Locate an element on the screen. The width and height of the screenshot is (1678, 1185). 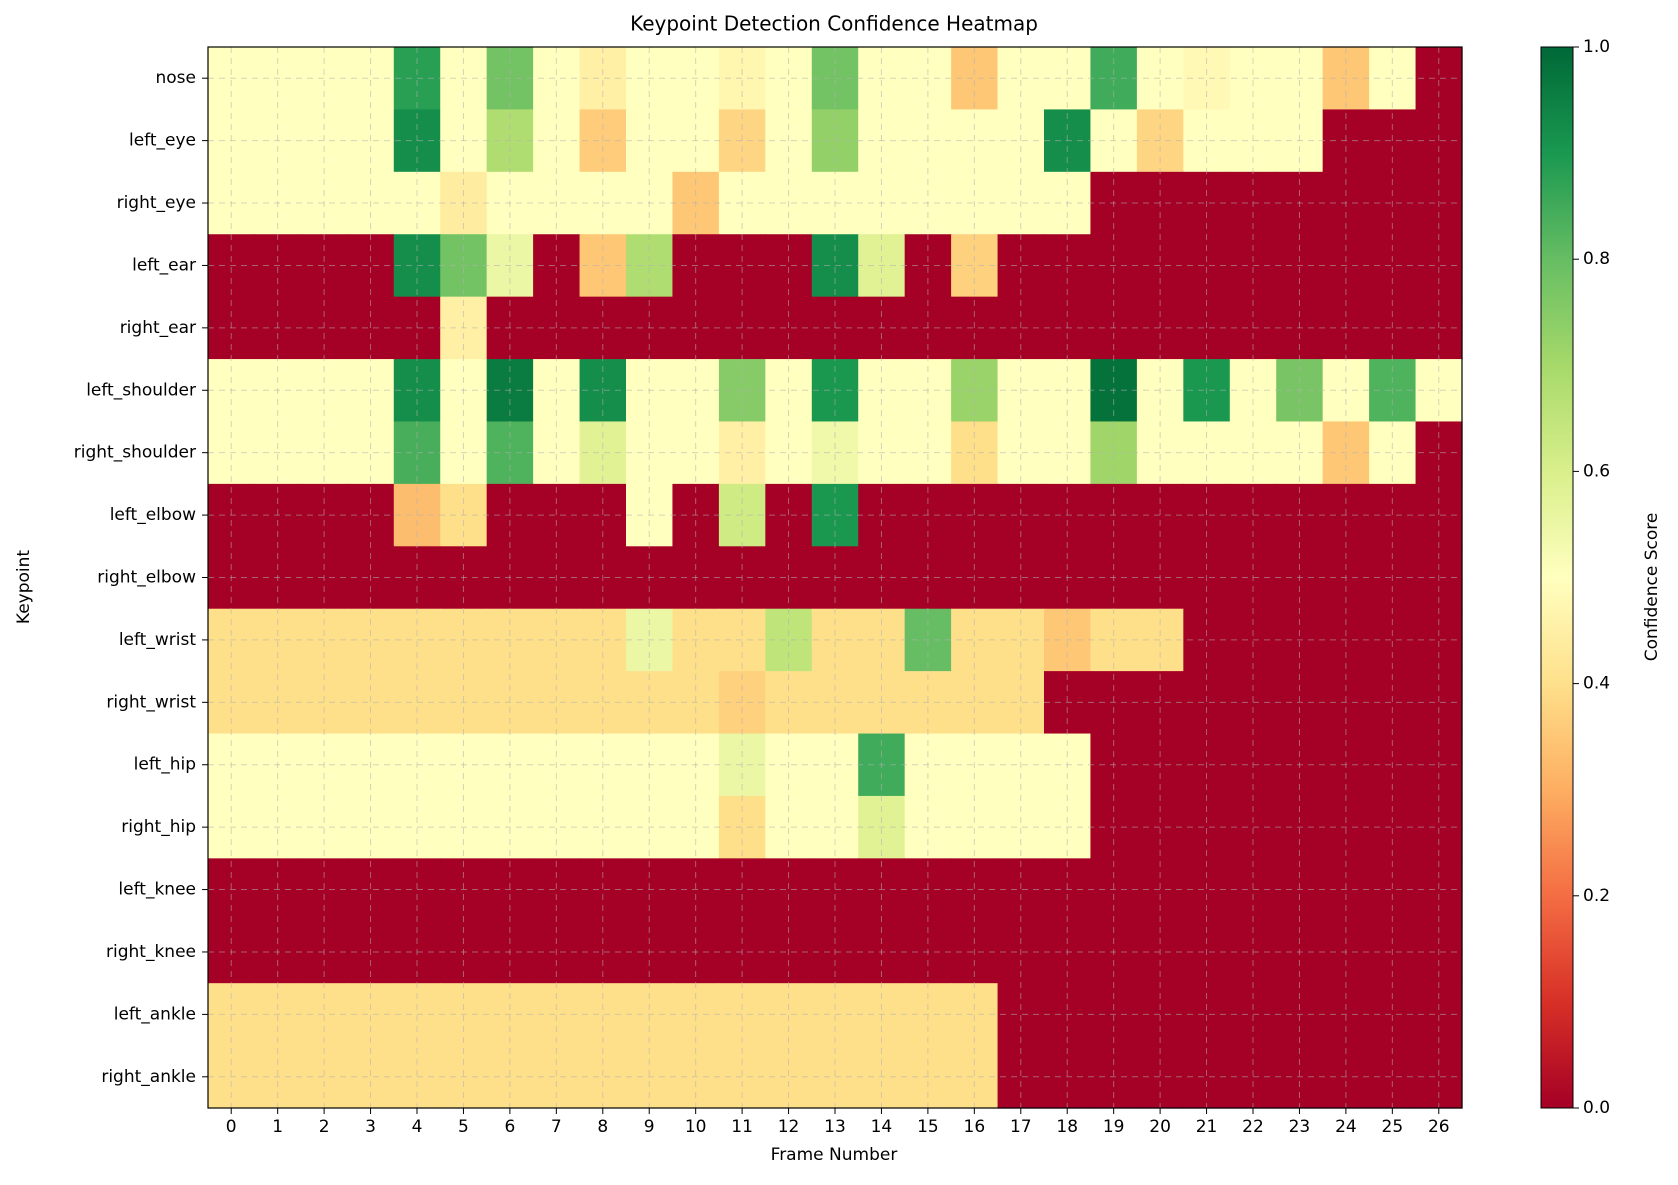
y-tick-label: right_hip is located at coordinates (158, 827).